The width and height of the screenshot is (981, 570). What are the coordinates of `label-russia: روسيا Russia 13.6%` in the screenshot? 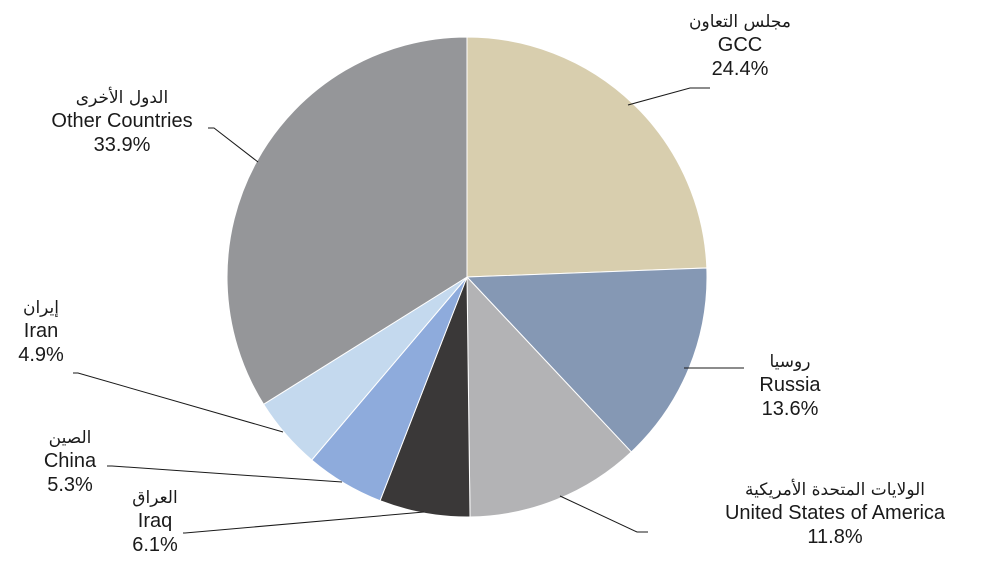 It's located at (790, 387).